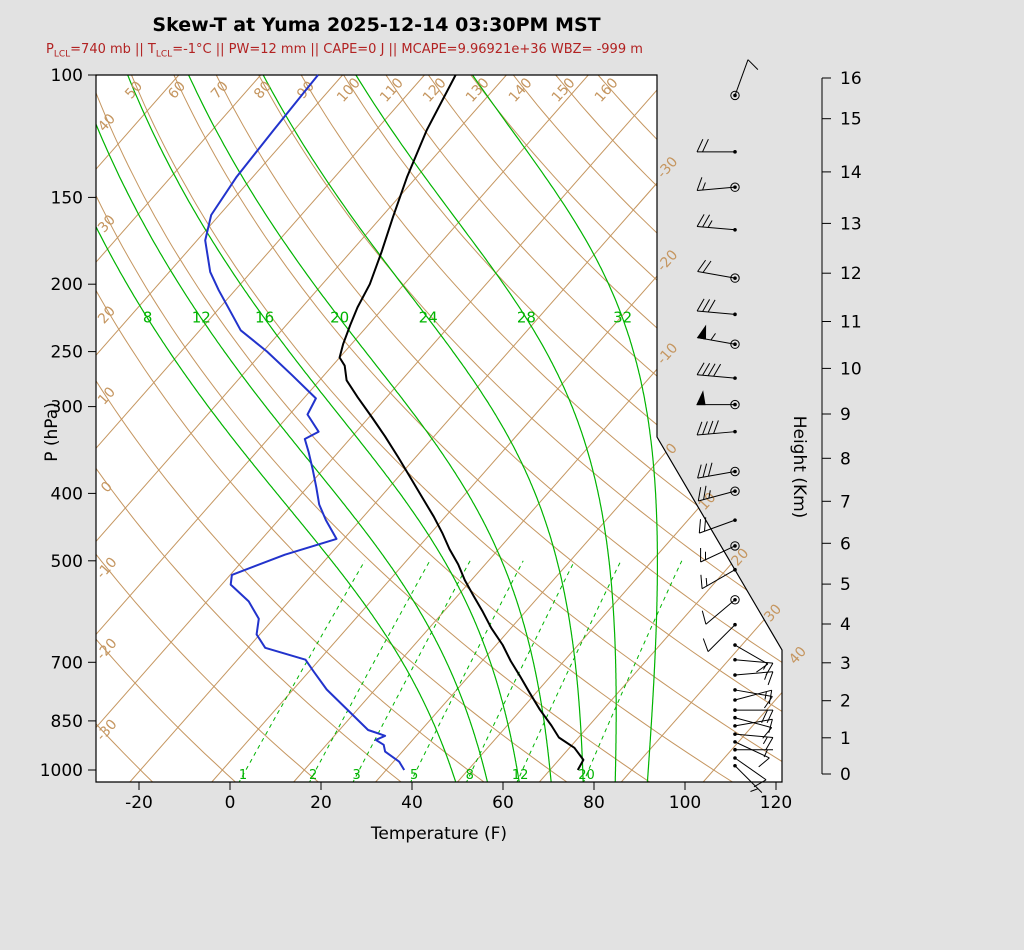 The height and width of the screenshot is (950, 1024). What do you see at coordinates (376, 25) in the screenshot?
I see `chart-title: Skew-T at Yuma 2025-12-14 03:30PM MST` at bounding box center [376, 25].